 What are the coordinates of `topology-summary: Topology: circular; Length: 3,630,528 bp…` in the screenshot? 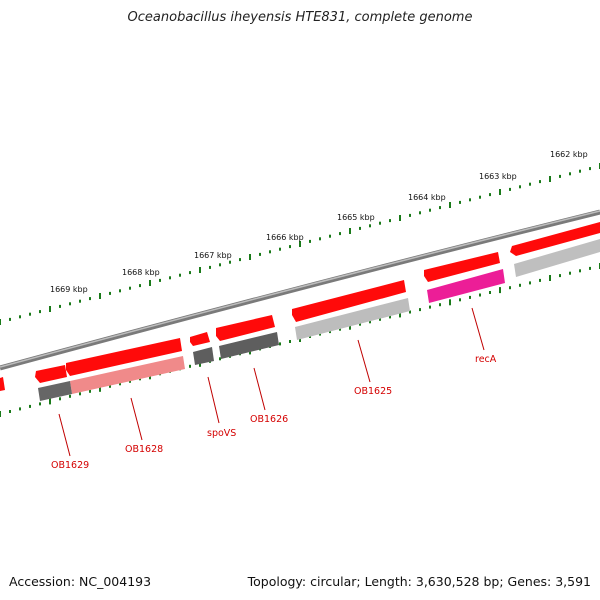 It's located at (419, 581).